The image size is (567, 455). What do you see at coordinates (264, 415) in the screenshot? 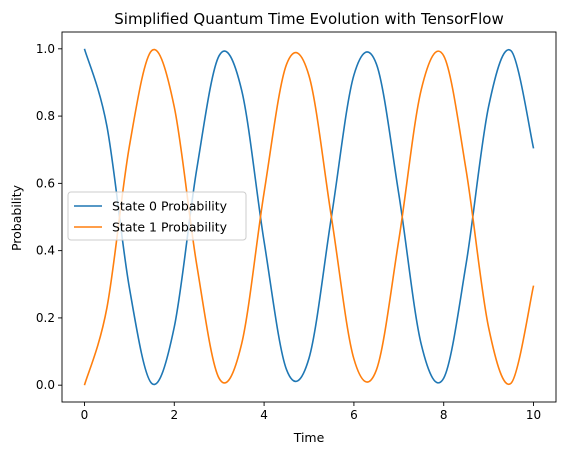
I see `x-tick-label: 4` at bounding box center [264, 415].